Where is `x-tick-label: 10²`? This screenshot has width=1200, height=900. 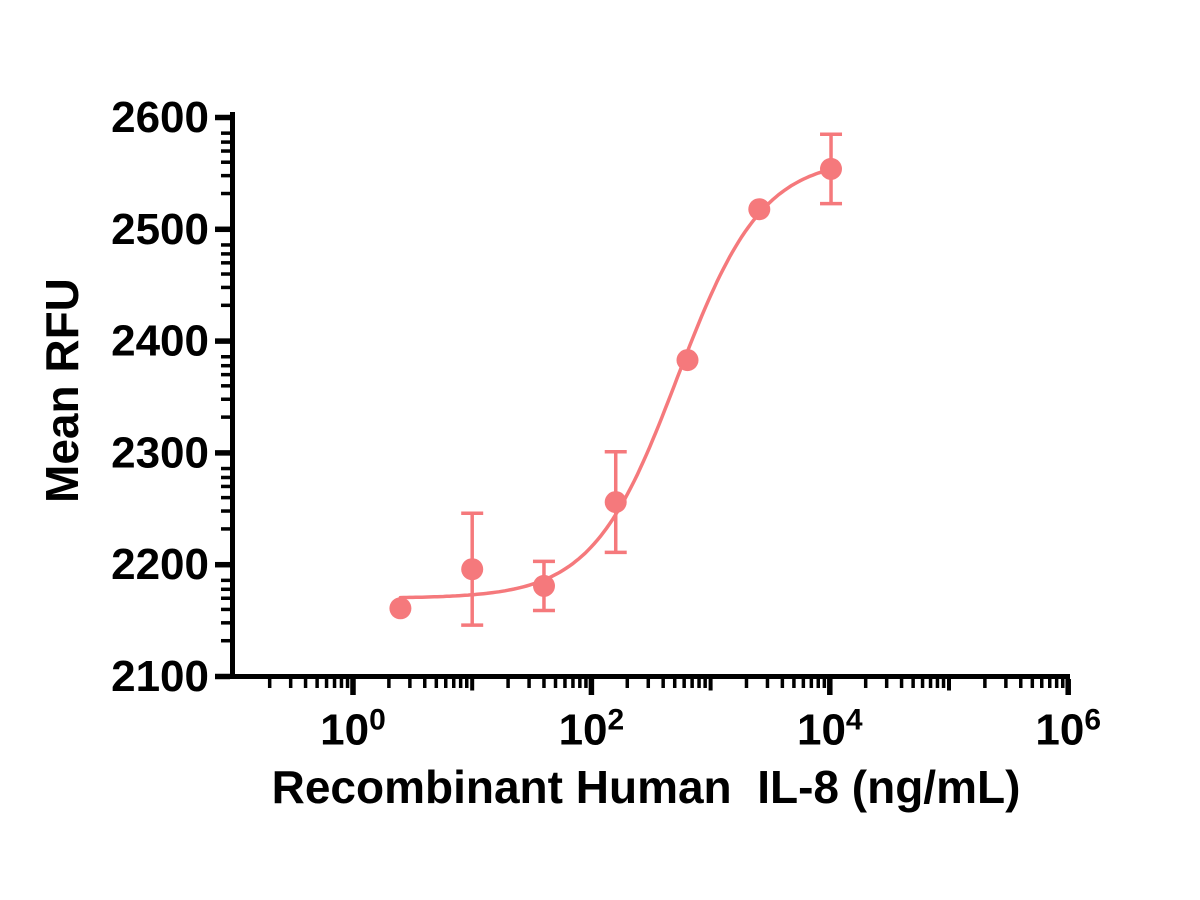
x-tick-label: 10² is located at coordinates (592, 729).